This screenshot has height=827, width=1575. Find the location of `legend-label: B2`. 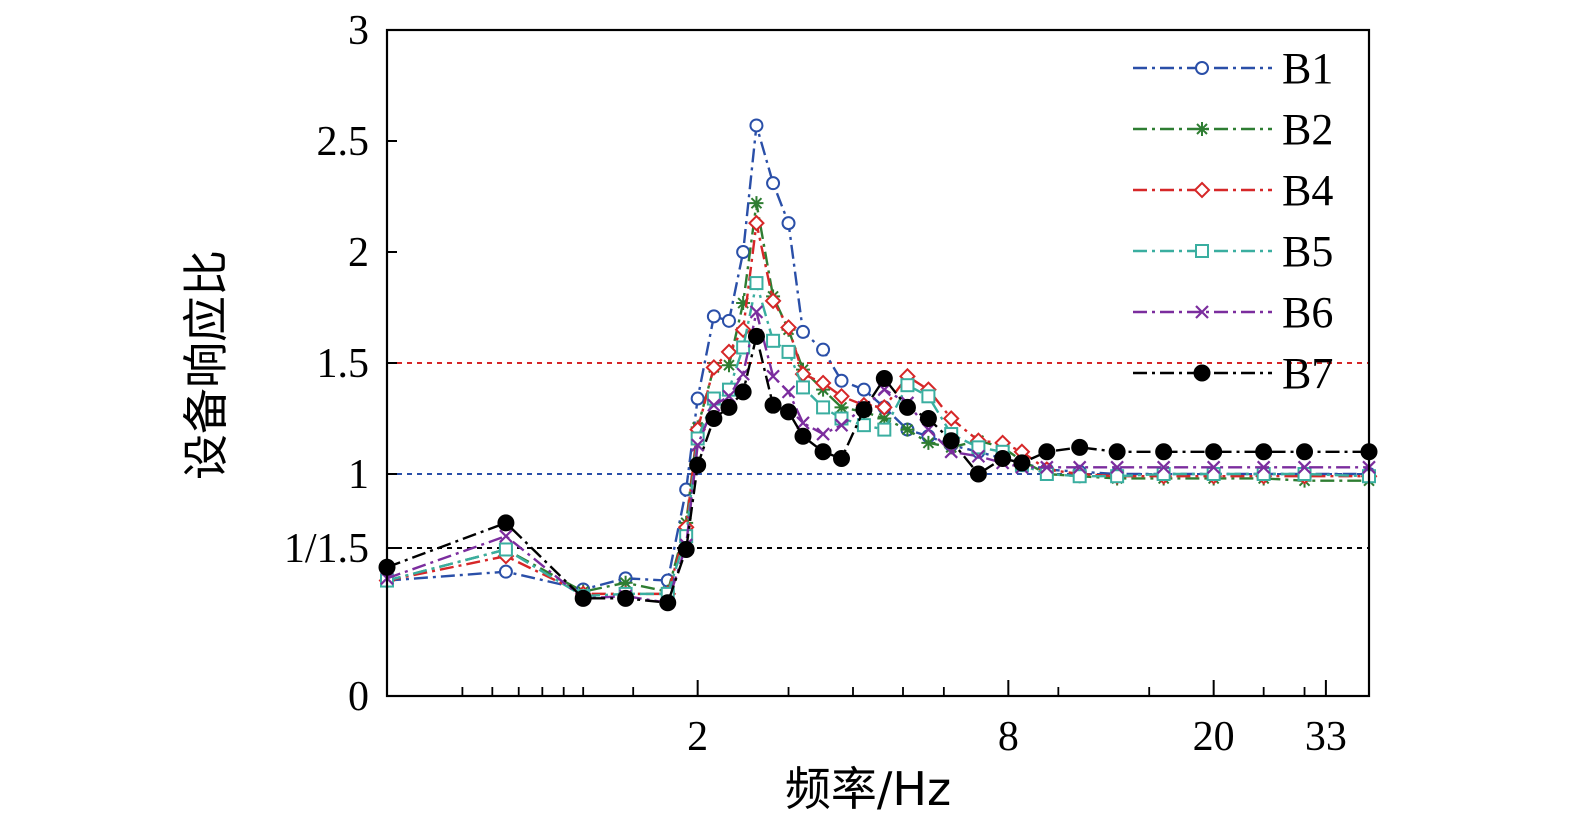

legend-label: B2 is located at coordinates (1307, 129).